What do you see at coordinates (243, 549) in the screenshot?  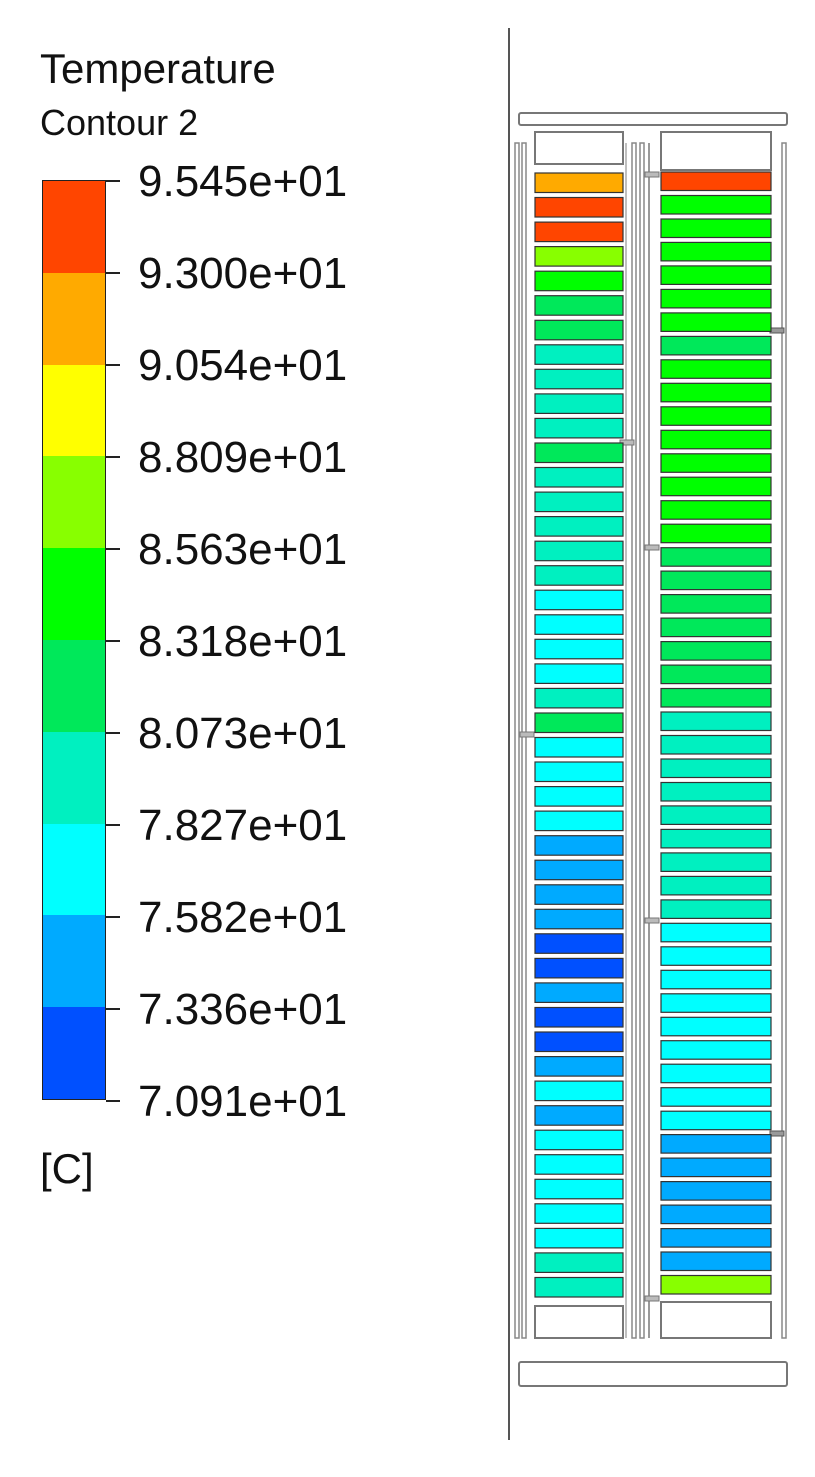 I see `tick-label: 8.563e+01` at bounding box center [243, 549].